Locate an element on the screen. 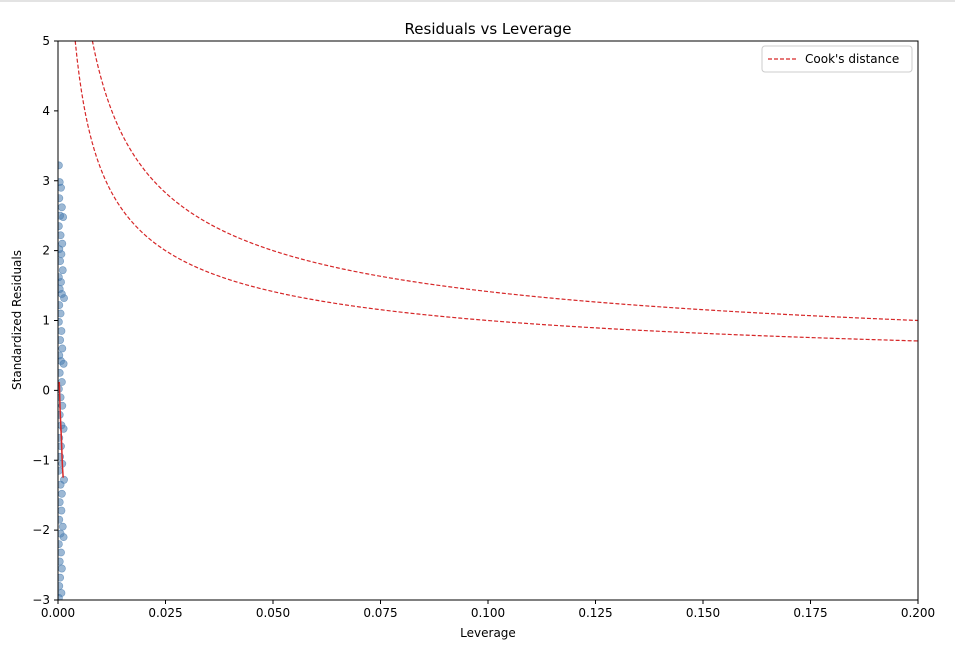 The height and width of the screenshot is (662, 955). y-axis-ticks: −3 −2 −1 0 1 2 3 4 5 is located at coordinates (45, 320).